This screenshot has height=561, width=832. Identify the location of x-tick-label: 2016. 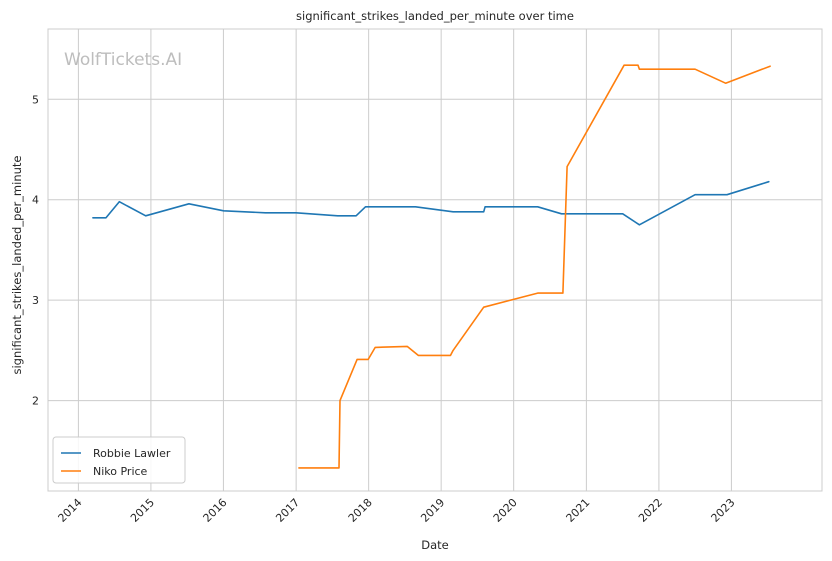
(215, 510).